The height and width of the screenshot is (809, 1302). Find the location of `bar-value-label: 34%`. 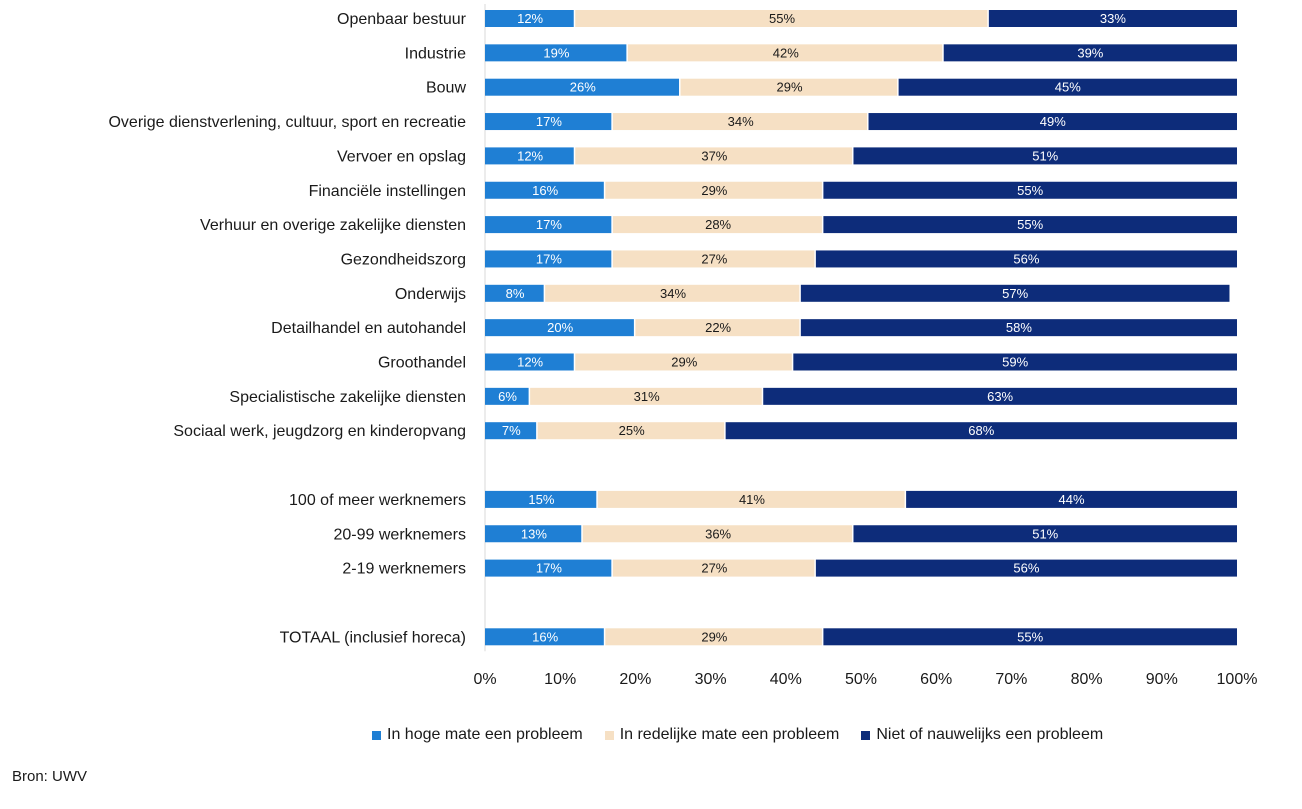

bar-value-label: 34% is located at coordinates (673, 293).